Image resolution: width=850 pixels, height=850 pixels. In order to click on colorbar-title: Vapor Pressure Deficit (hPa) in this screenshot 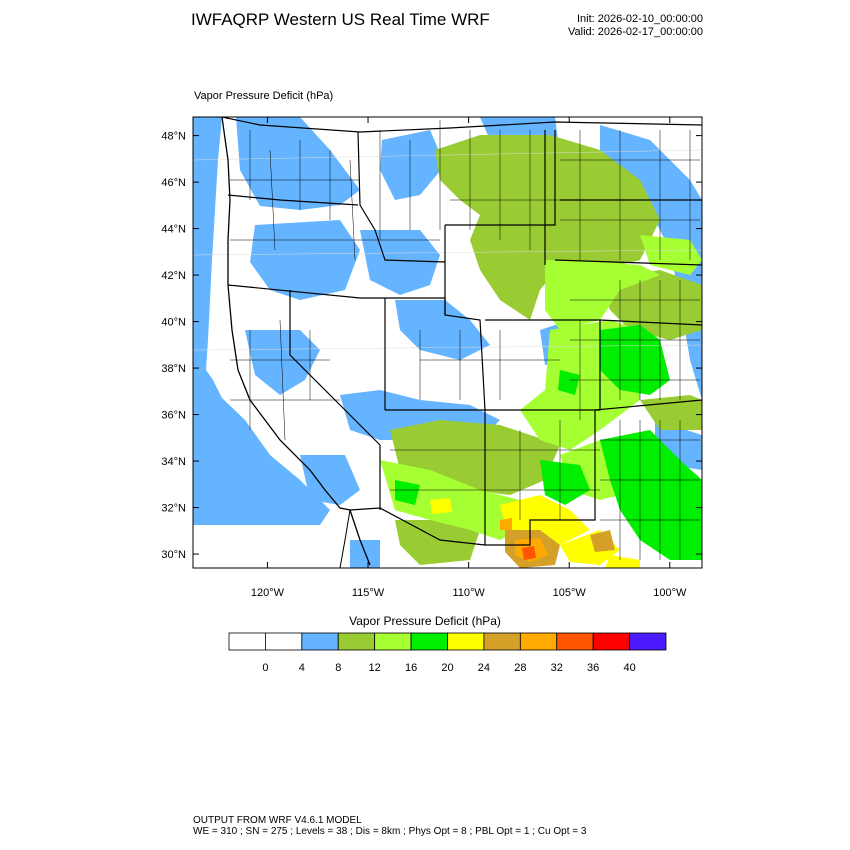, I will do `click(425, 621)`.